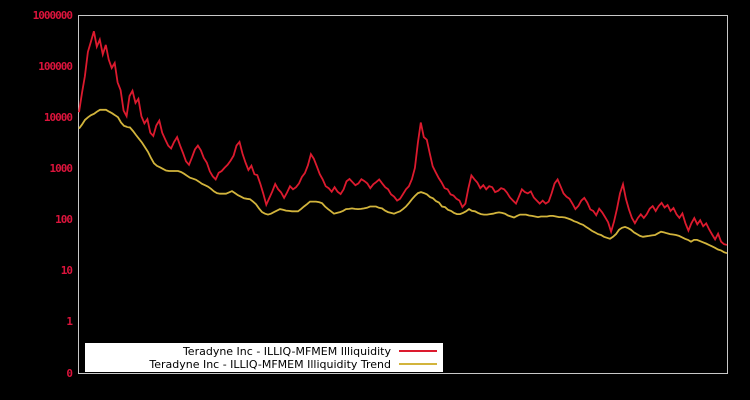 This screenshot has height=400, width=750. I want to click on y-axis-tick-label: 0, so click(69, 373).